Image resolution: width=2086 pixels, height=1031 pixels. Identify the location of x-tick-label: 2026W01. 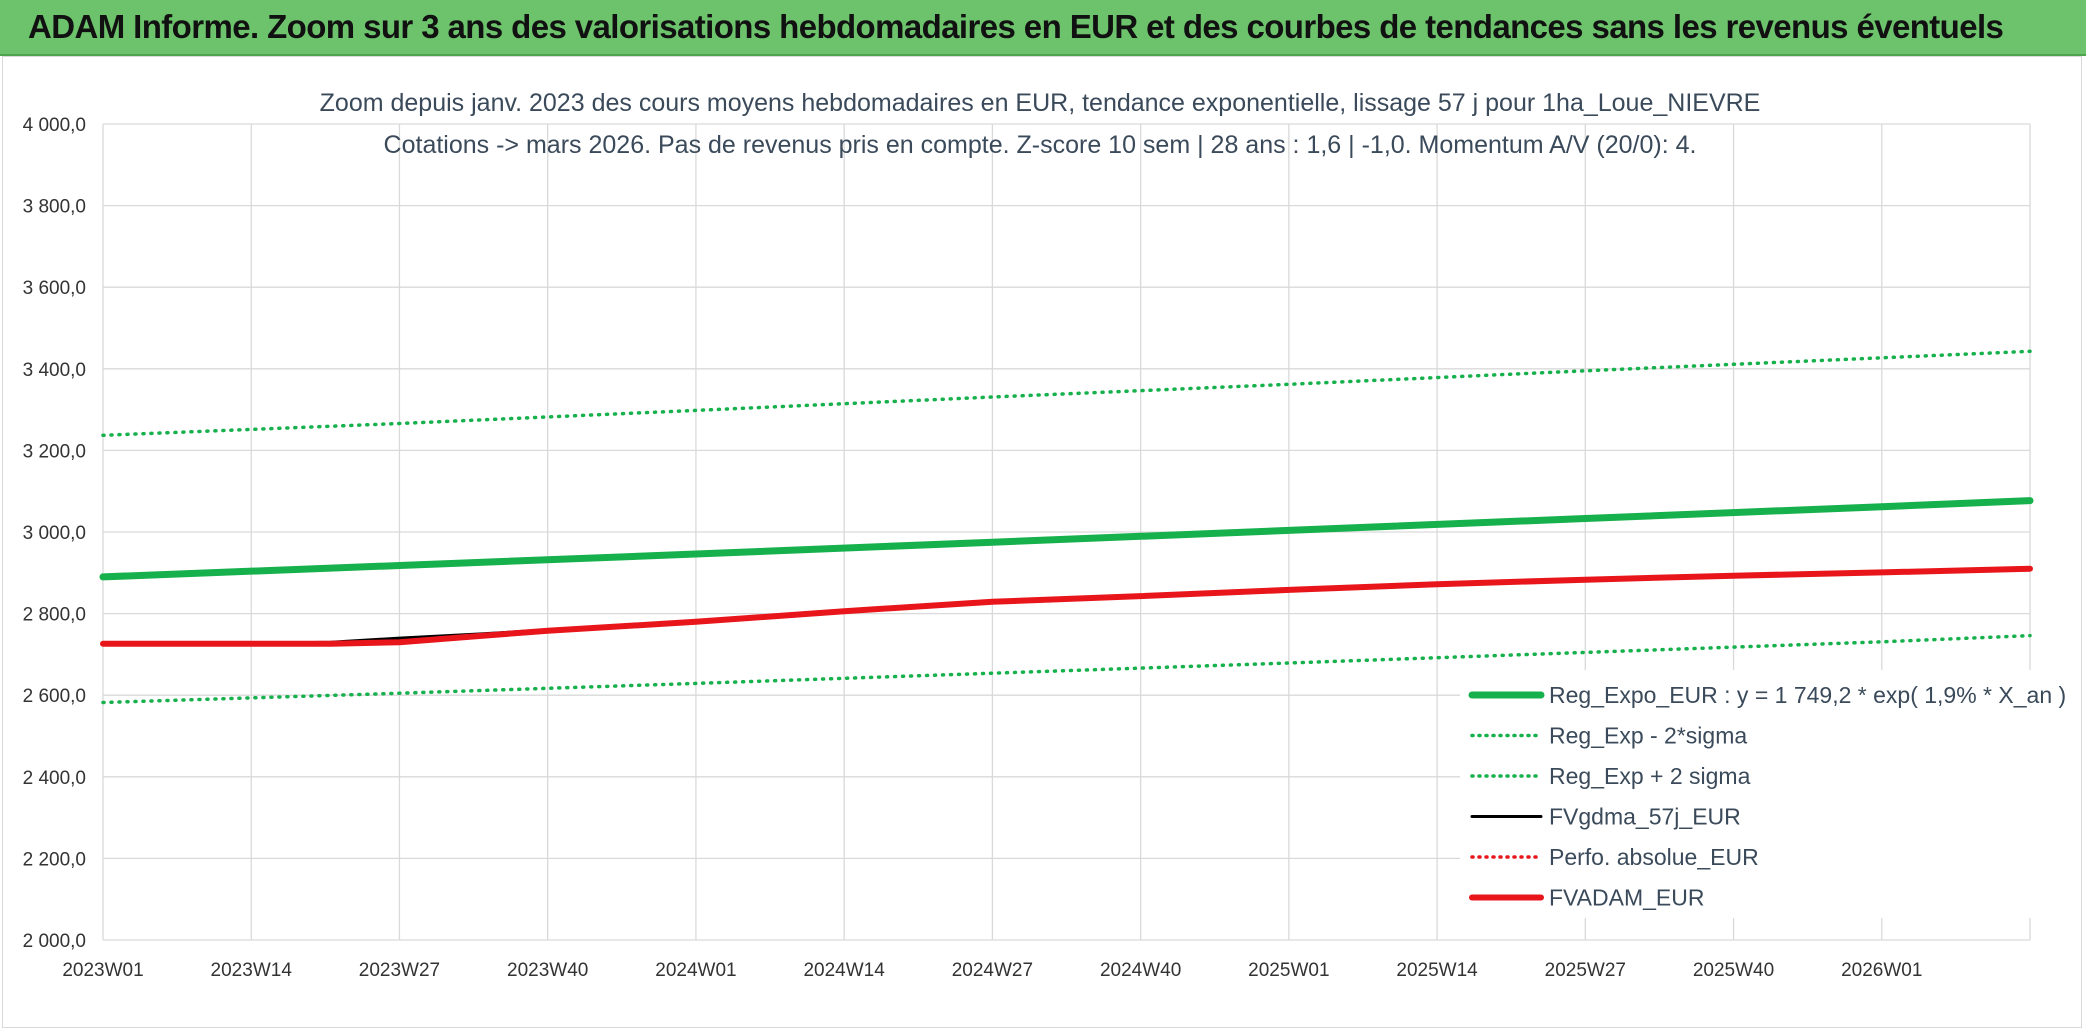
(1881, 970).